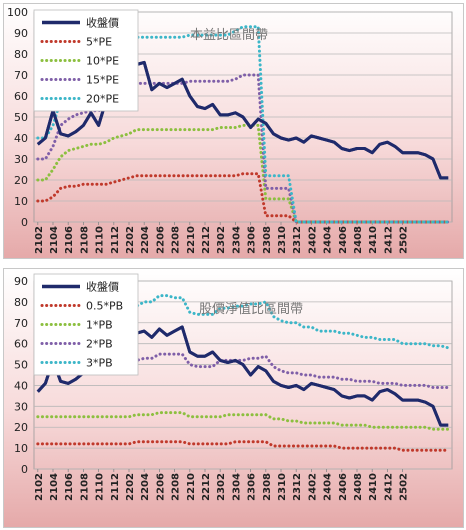 Image resolution: width=466 pixels, height=530 pixels. I want to click on legend-label-4: 3*PB, so click(99, 363).